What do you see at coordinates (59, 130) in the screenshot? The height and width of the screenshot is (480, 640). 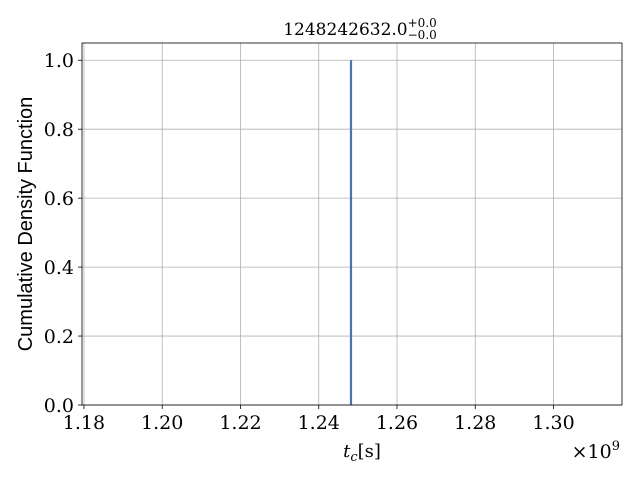 I see `y-tick-label: 0.8` at bounding box center [59, 130].